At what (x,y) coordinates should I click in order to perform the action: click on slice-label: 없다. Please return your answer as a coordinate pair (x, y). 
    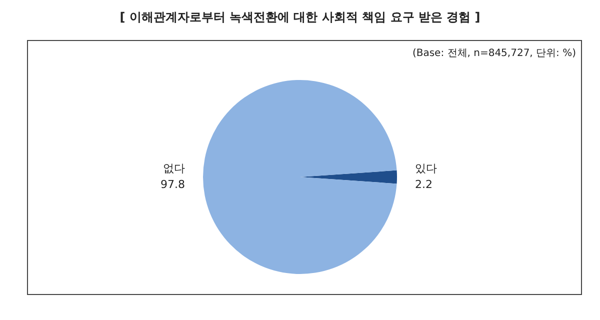
    Looking at the image, I should click on (174, 168).